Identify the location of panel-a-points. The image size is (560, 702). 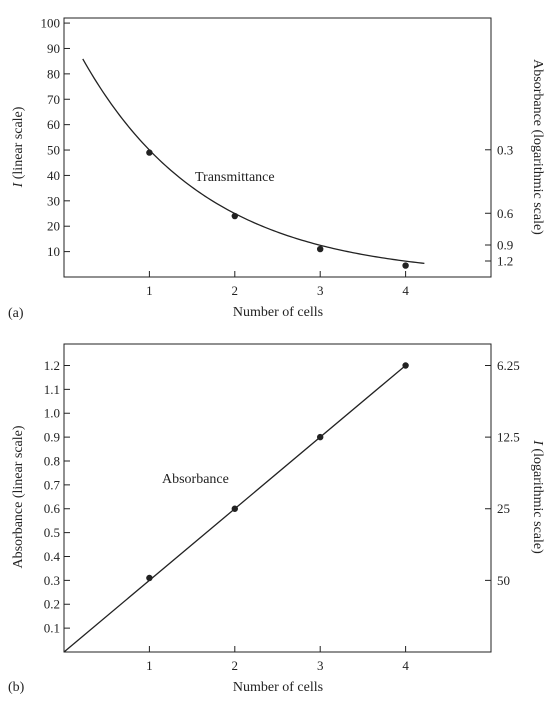
(277, 209).